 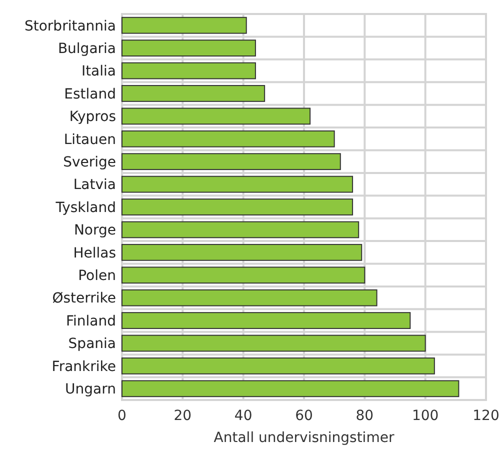 What do you see at coordinates (98, 72) in the screenshot?
I see `y-tick-label: Italia` at bounding box center [98, 72].